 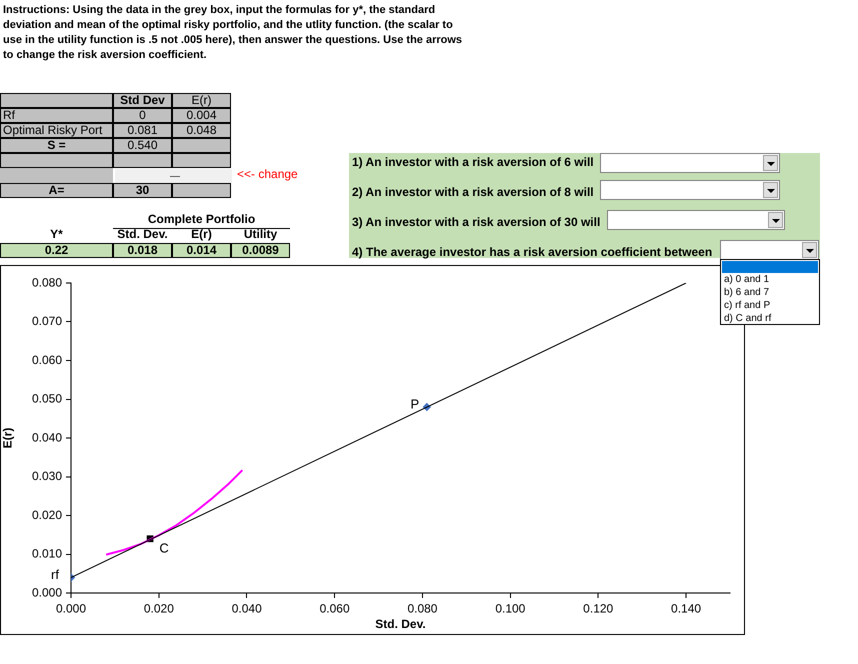 What do you see at coordinates (142, 130) in the screenshot?
I see `text: 0.081` at bounding box center [142, 130].